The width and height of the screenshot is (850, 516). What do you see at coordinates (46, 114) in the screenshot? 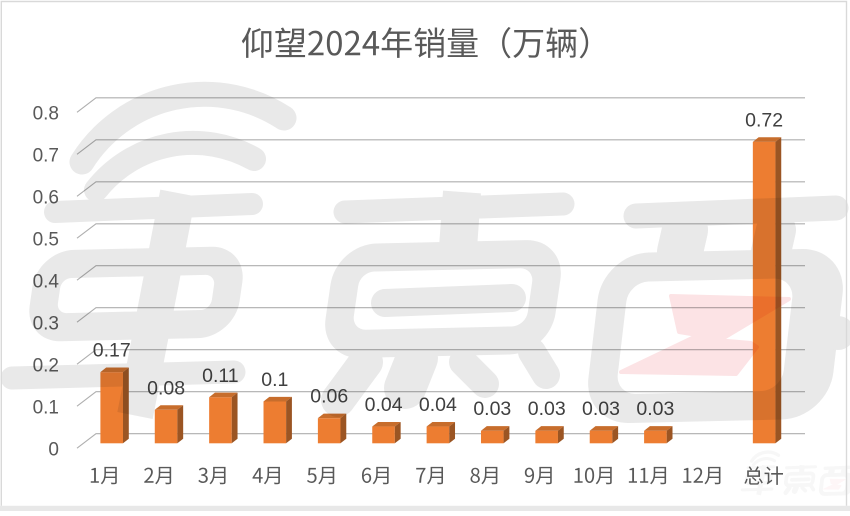
I see `svg-text: 0.8` at bounding box center [46, 114].